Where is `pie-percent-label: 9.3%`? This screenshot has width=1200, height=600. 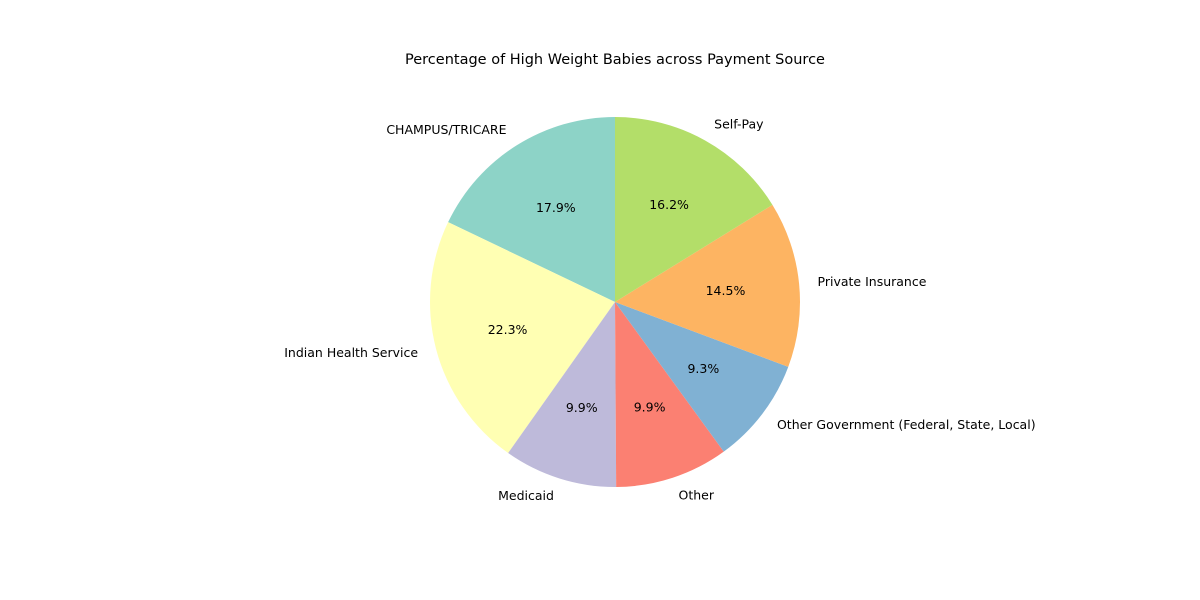
pie-percent-label: 9.3% is located at coordinates (703, 368).